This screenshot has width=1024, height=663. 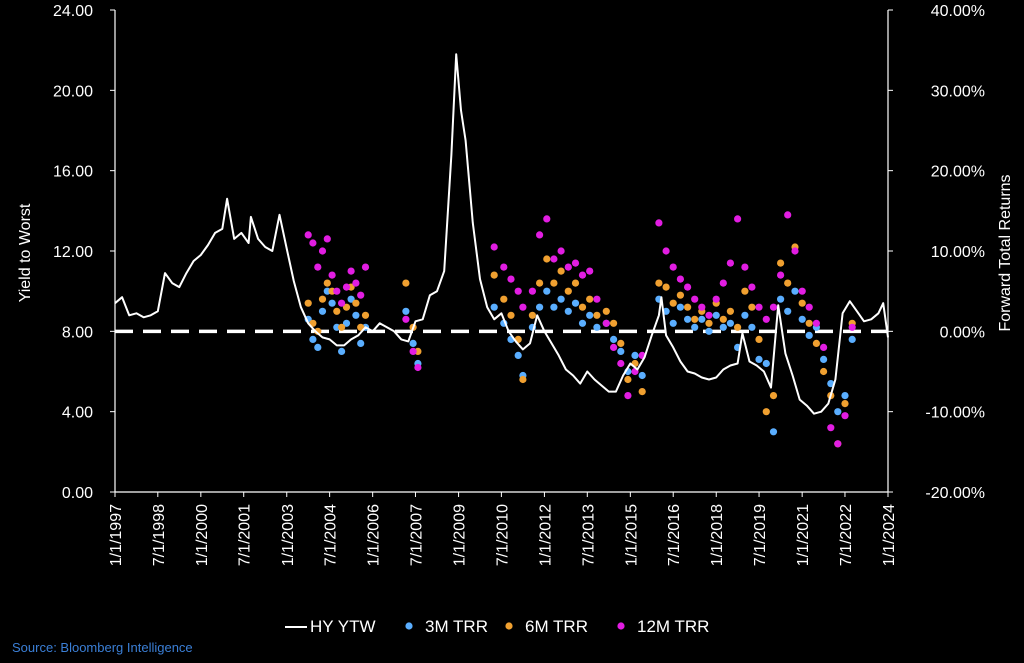 What do you see at coordinates (288, 535) in the screenshot?
I see `x-tick-label: 1/1/2003` at bounding box center [288, 535].